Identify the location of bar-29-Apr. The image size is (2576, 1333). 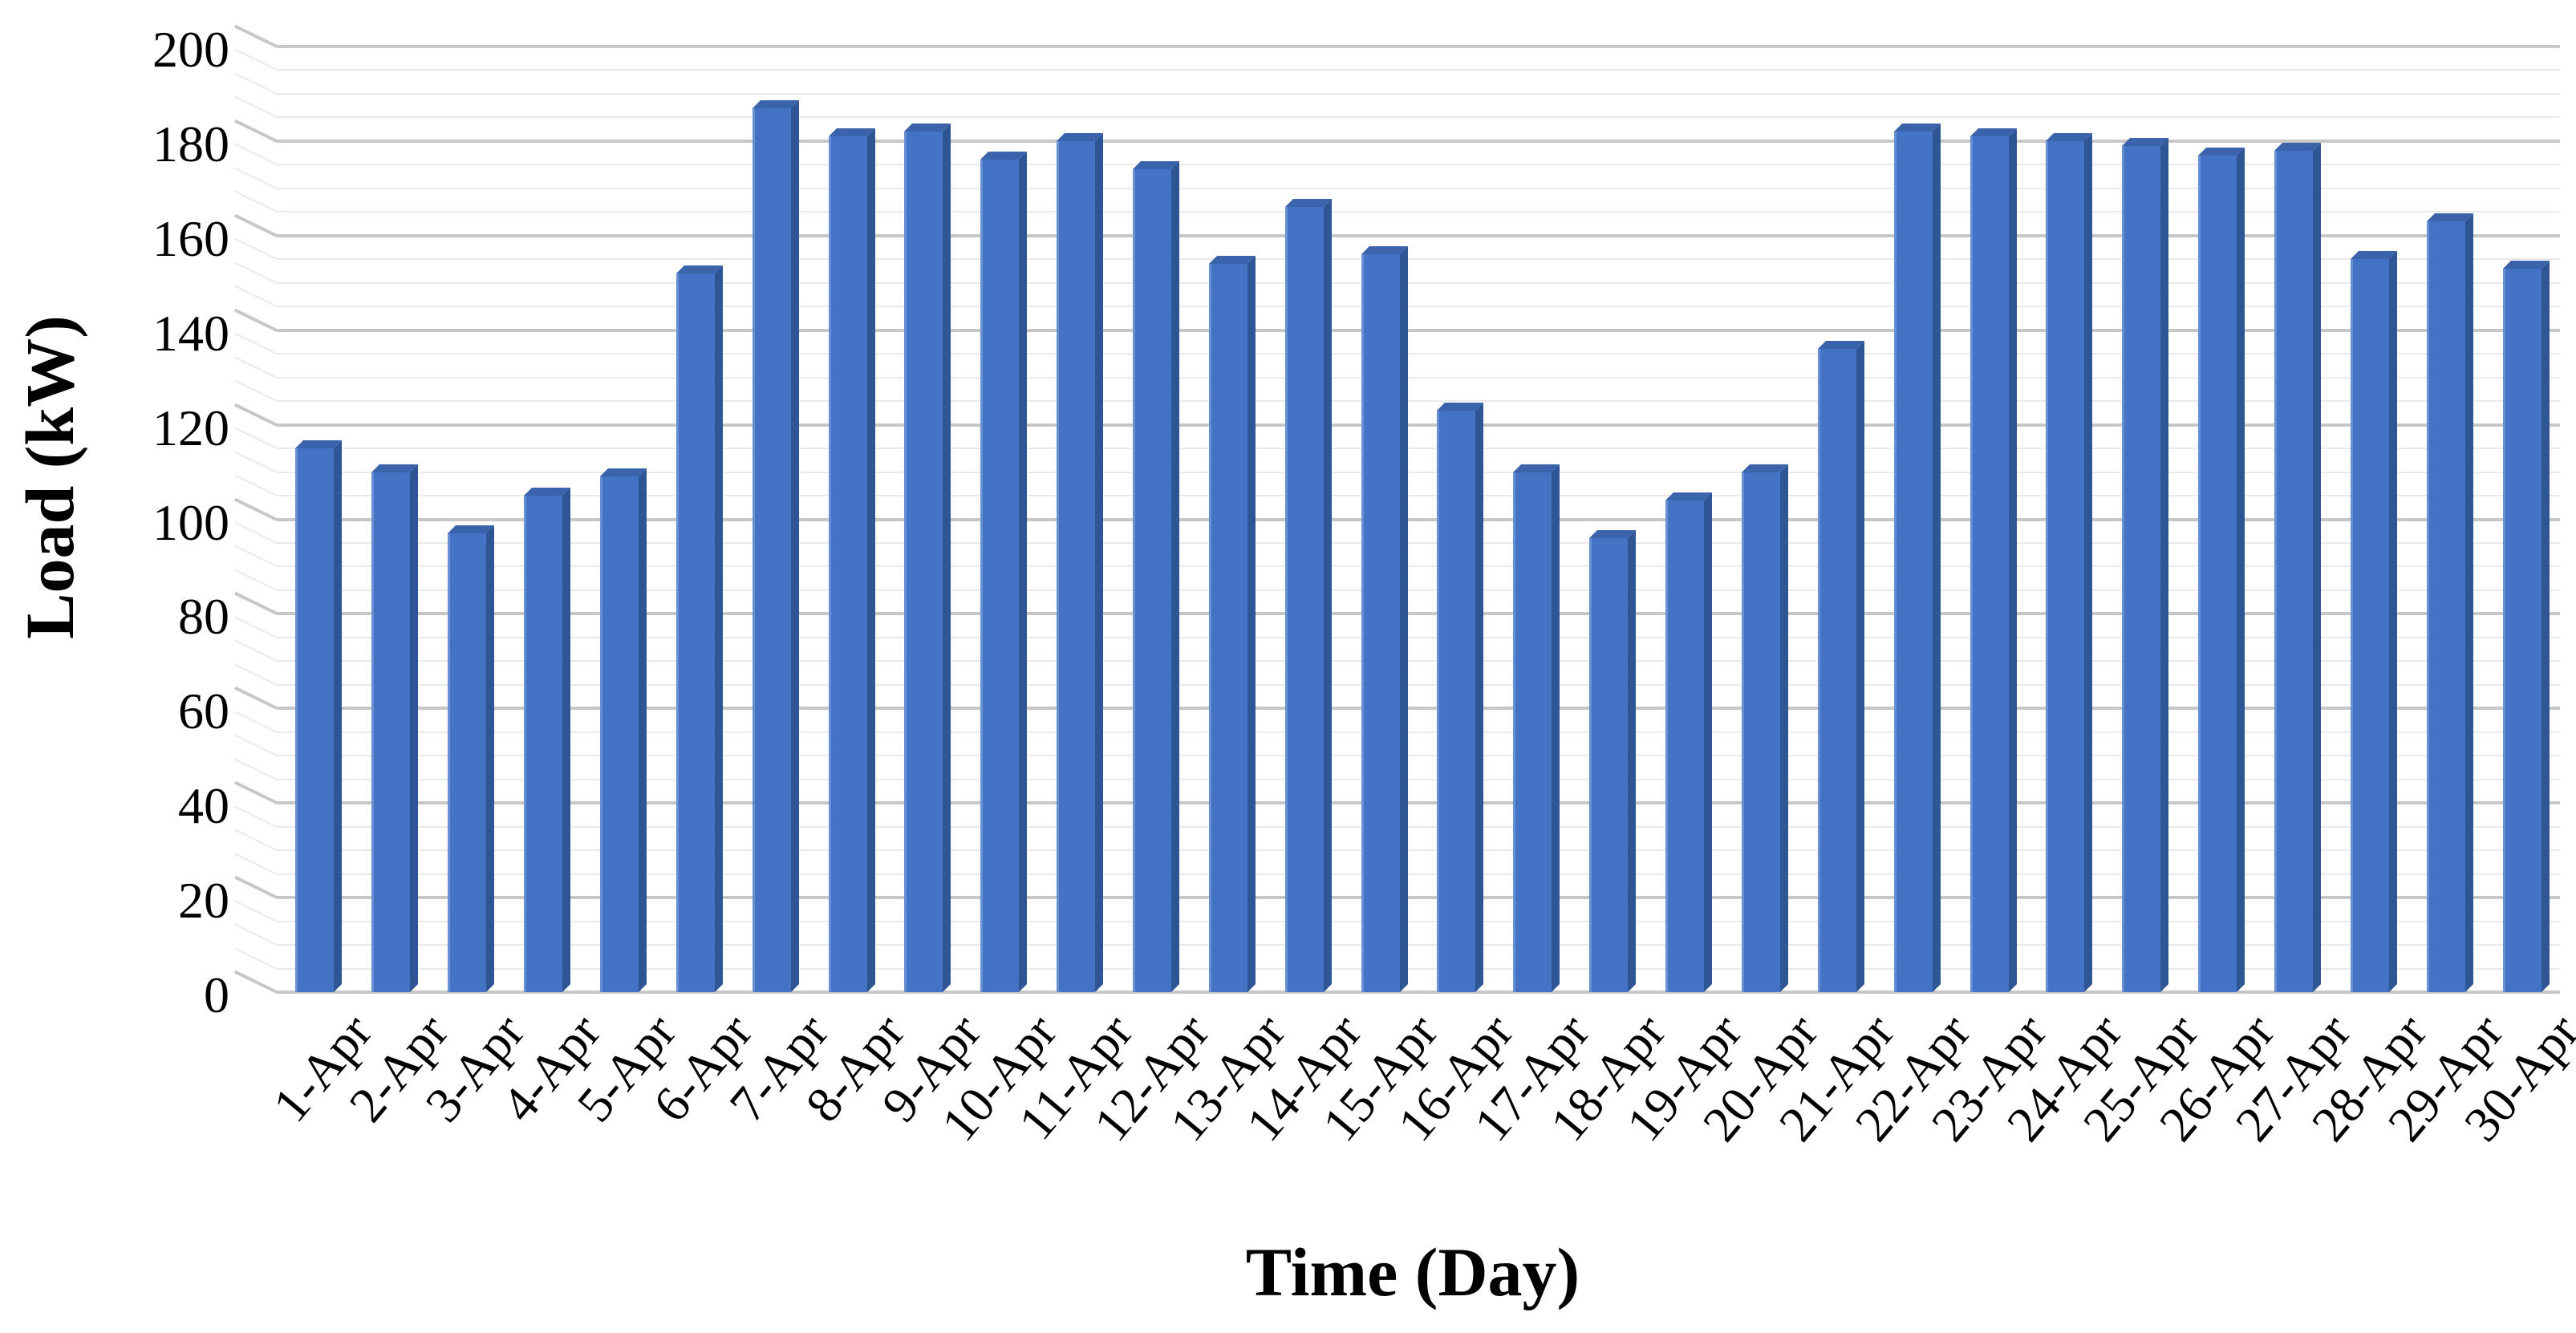
(2449, 602).